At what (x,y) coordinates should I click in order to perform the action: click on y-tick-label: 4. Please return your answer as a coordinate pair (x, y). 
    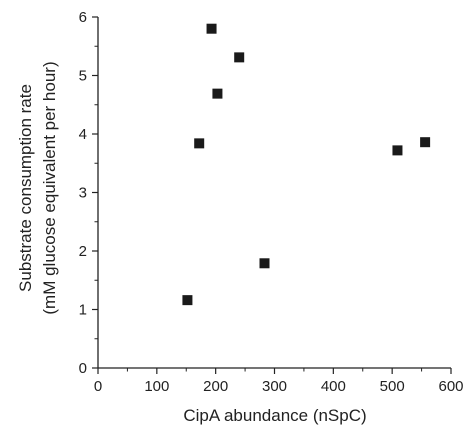
    Looking at the image, I should click on (83, 134).